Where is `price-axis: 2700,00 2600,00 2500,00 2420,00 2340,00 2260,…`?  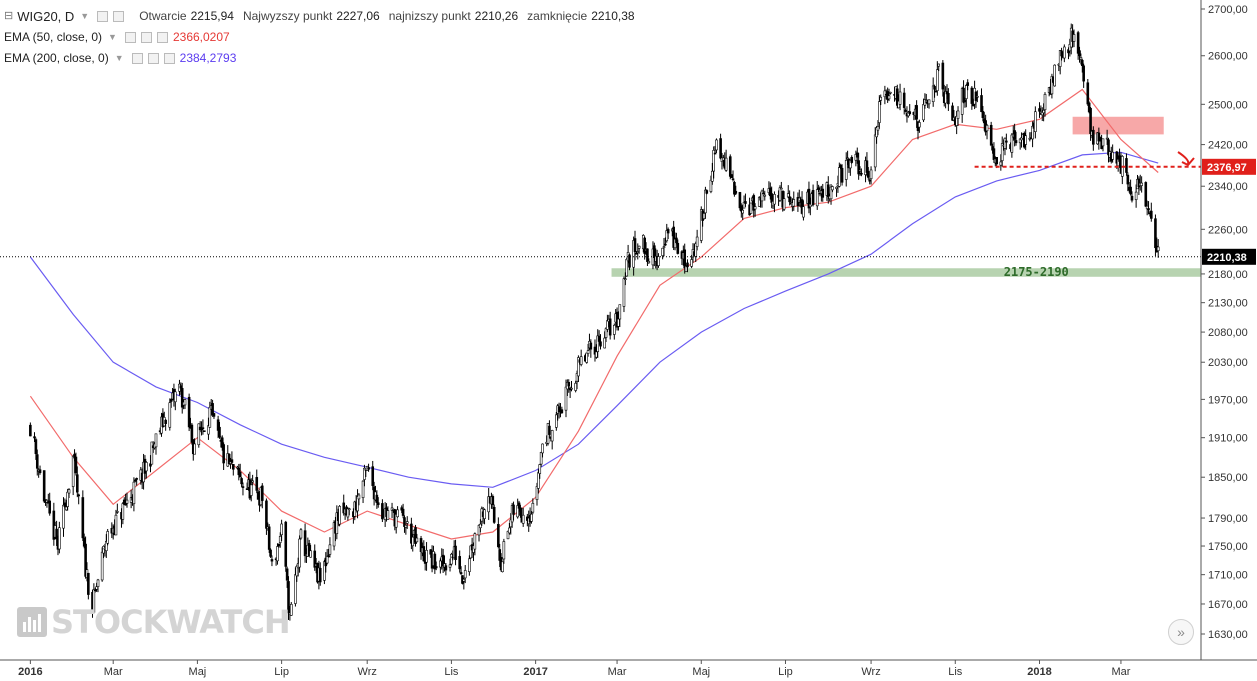
price-axis: 2700,00 2600,00 2500,00 2420,00 2340,00 2260,… is located at coordinates (1228, 330).